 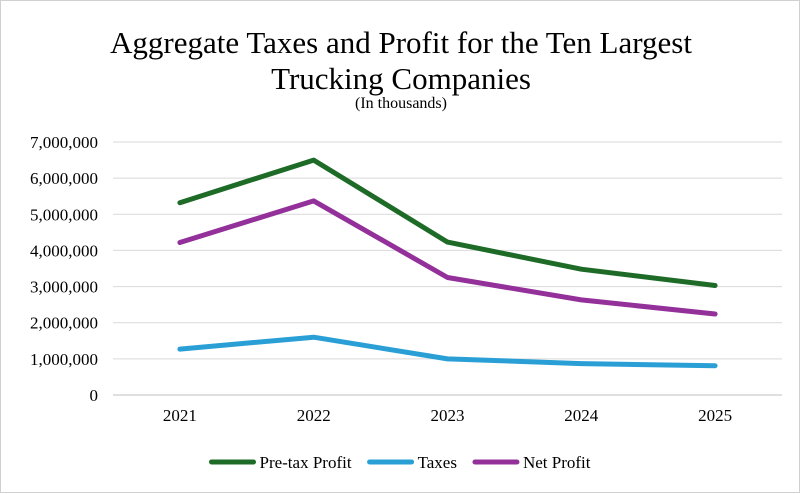 I want to click on taxes-line, so click(x=447, y=351).